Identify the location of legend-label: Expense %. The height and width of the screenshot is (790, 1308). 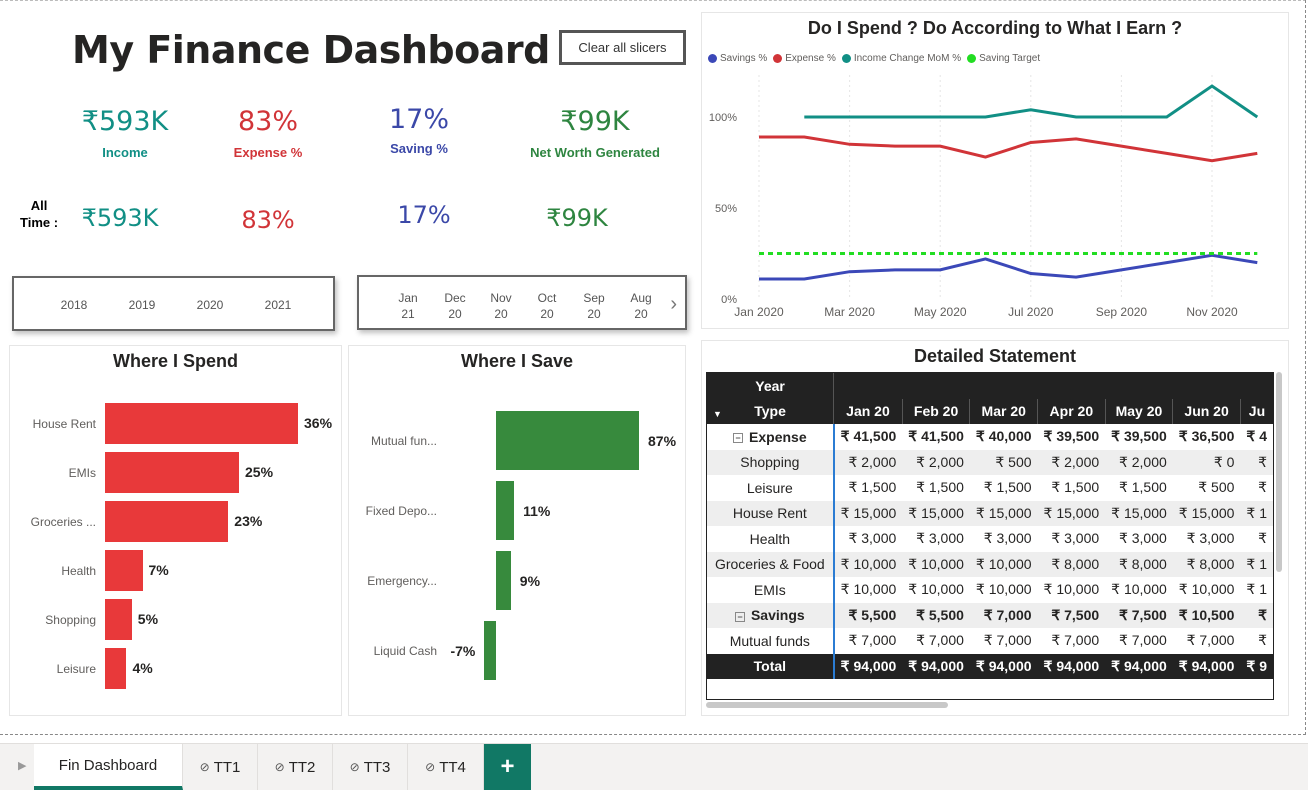
(810, 58).